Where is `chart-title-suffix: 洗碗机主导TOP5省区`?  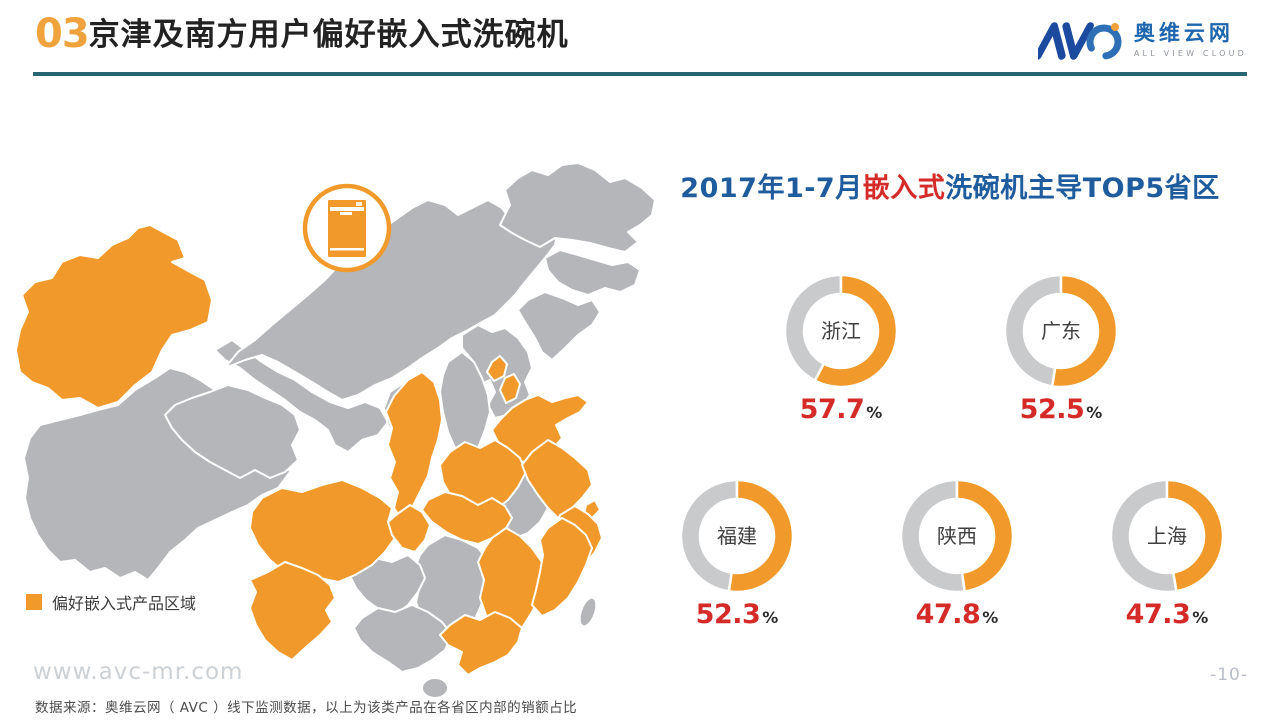 chart-title-suffix: 洗碗机主导TOP5省区 is located at coordinates (1082, 188).